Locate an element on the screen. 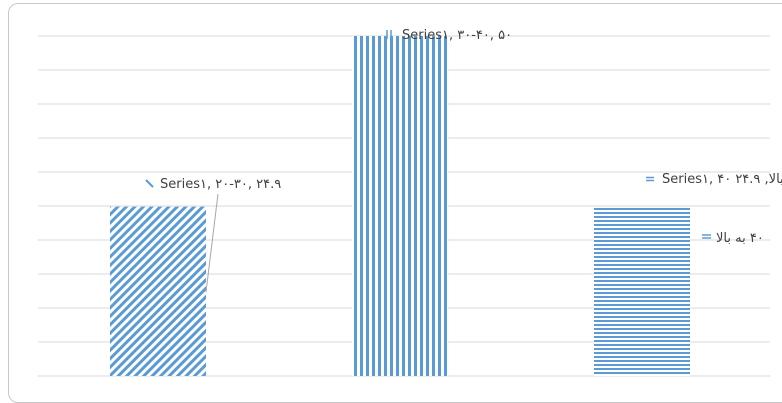 The image size is (782, 403). data-label-key-icon is located at coordinates (149, 183).